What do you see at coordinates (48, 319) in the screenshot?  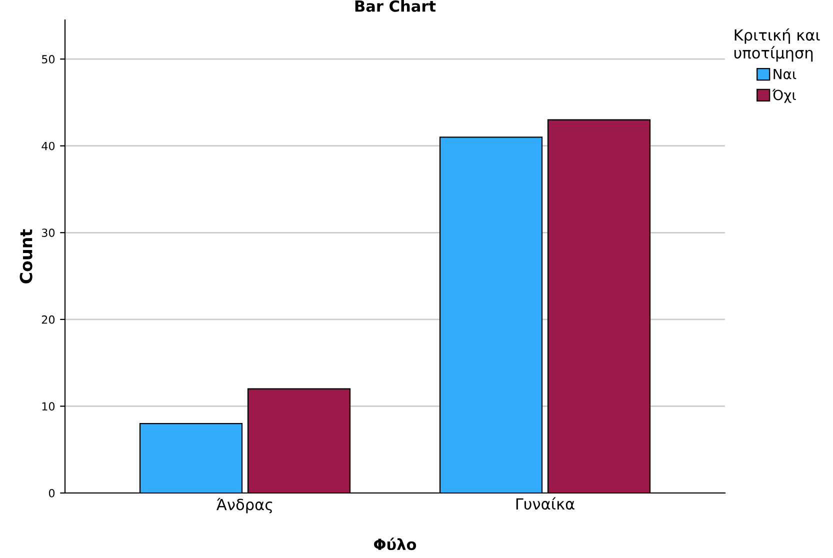 I see `y-tick-label: 20` at bounding box center [48, 319].